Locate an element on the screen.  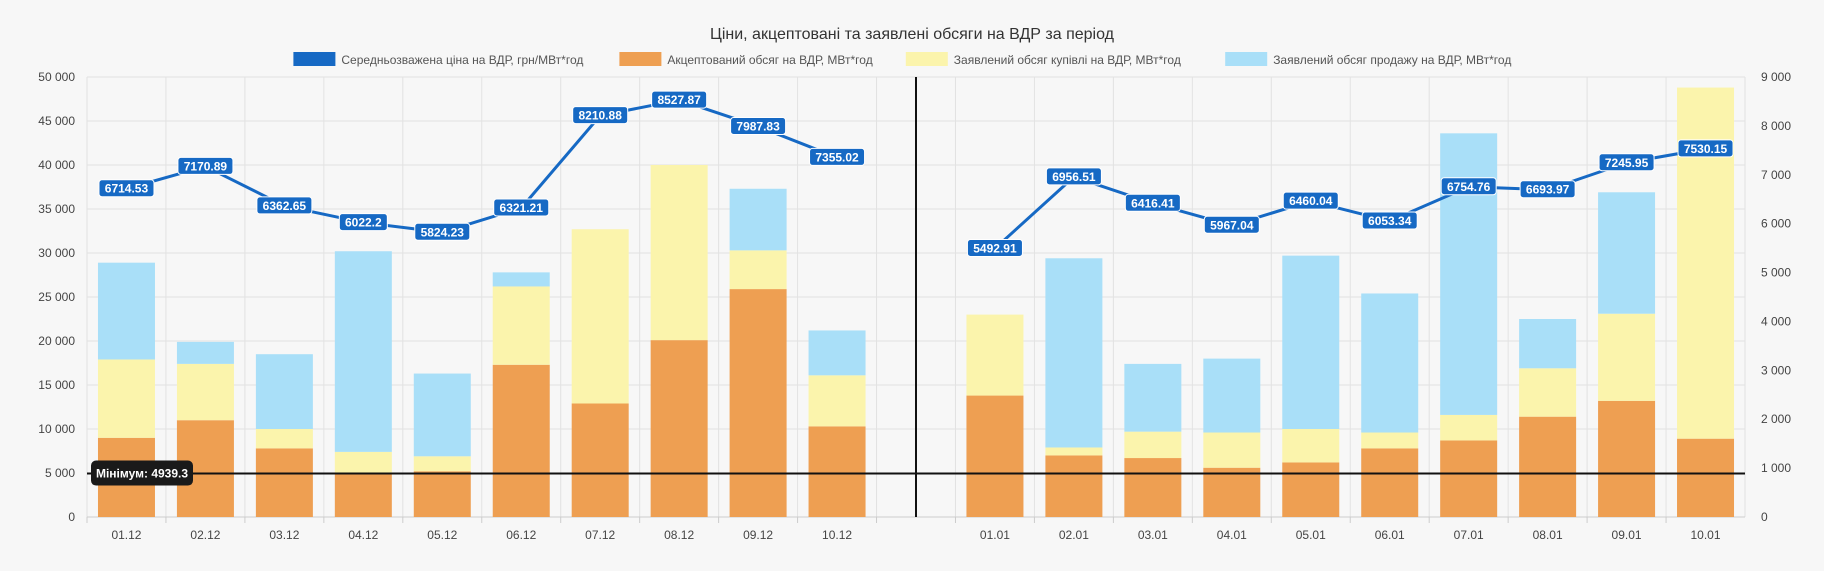
y-right-tick-label: 0 is located at coordinates (1764, 517).